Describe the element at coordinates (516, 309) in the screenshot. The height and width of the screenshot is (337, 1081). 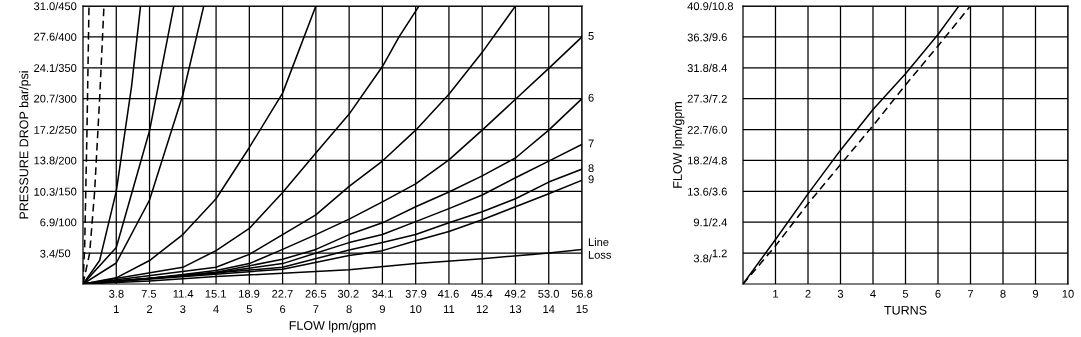
I see `x-tick-label: 13` at that location.